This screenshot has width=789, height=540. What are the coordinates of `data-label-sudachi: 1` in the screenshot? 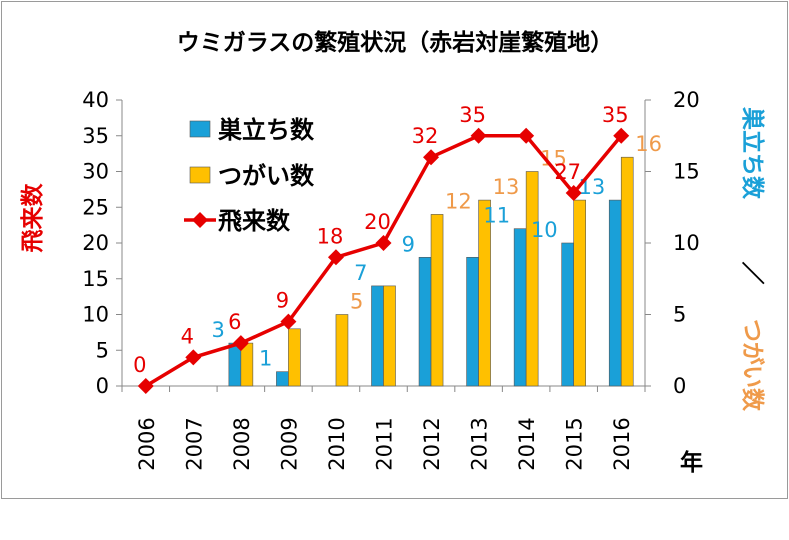 It's located at (265, 359).